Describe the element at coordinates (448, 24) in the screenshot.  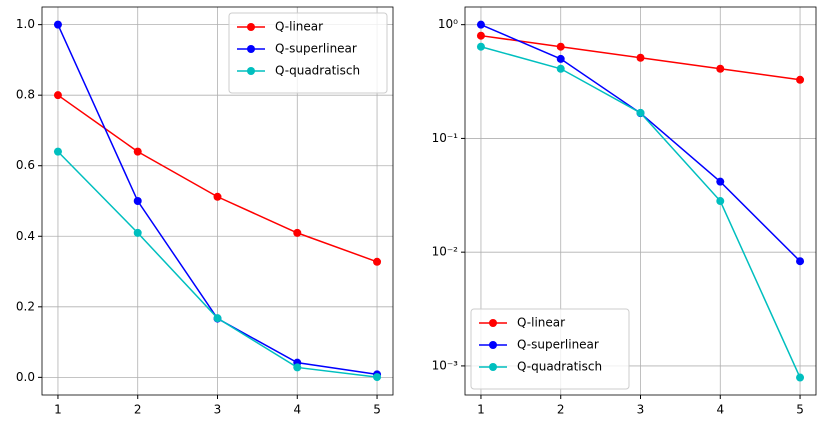
I see `y-tick-label: 10⁰` at that location.